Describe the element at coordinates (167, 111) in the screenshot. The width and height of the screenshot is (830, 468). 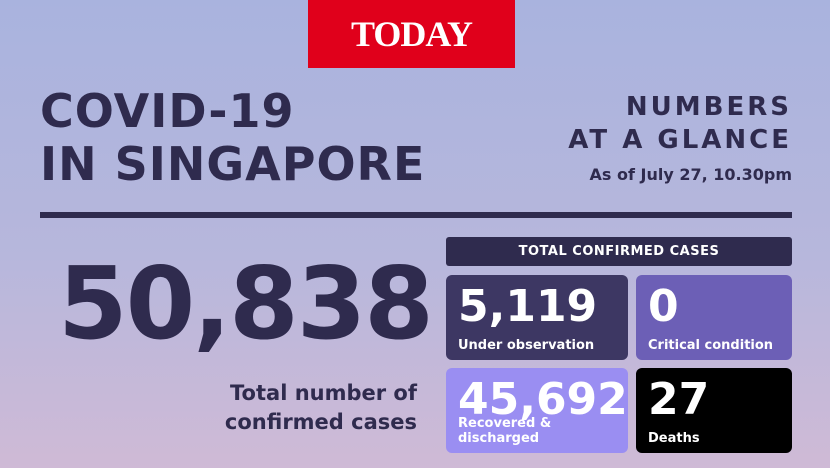
I see `title: COVID-19` at that location.